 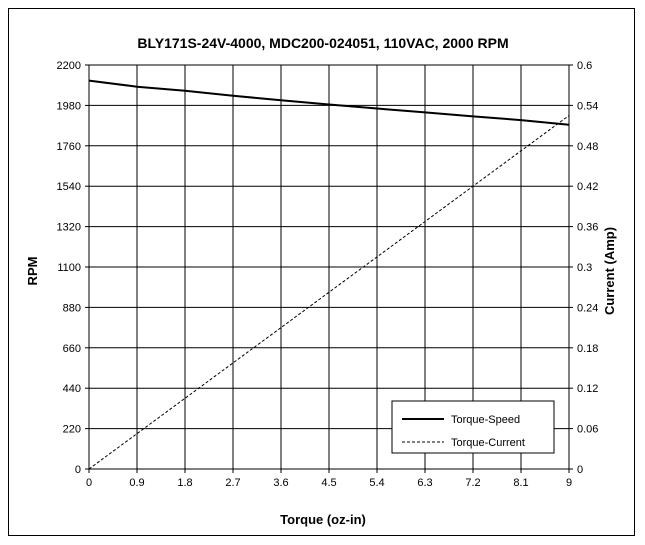 What do you see at coordinates (587, 389) in the screenshot?
I see `y2-tick-label: 0.12` at bounding box center [587, 389].